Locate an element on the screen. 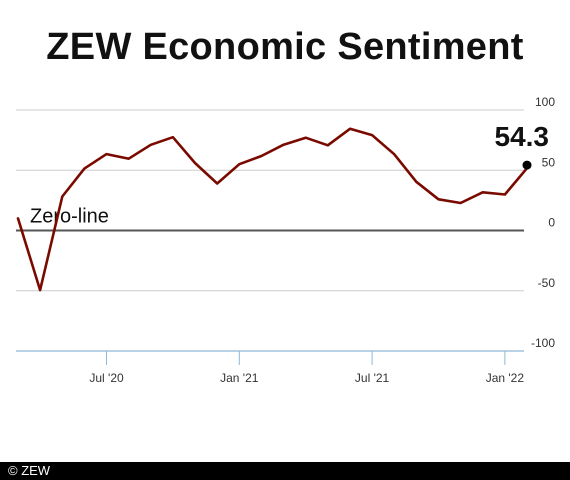  x-tick-label: Jul '20 is located at coordinates (106, 378).